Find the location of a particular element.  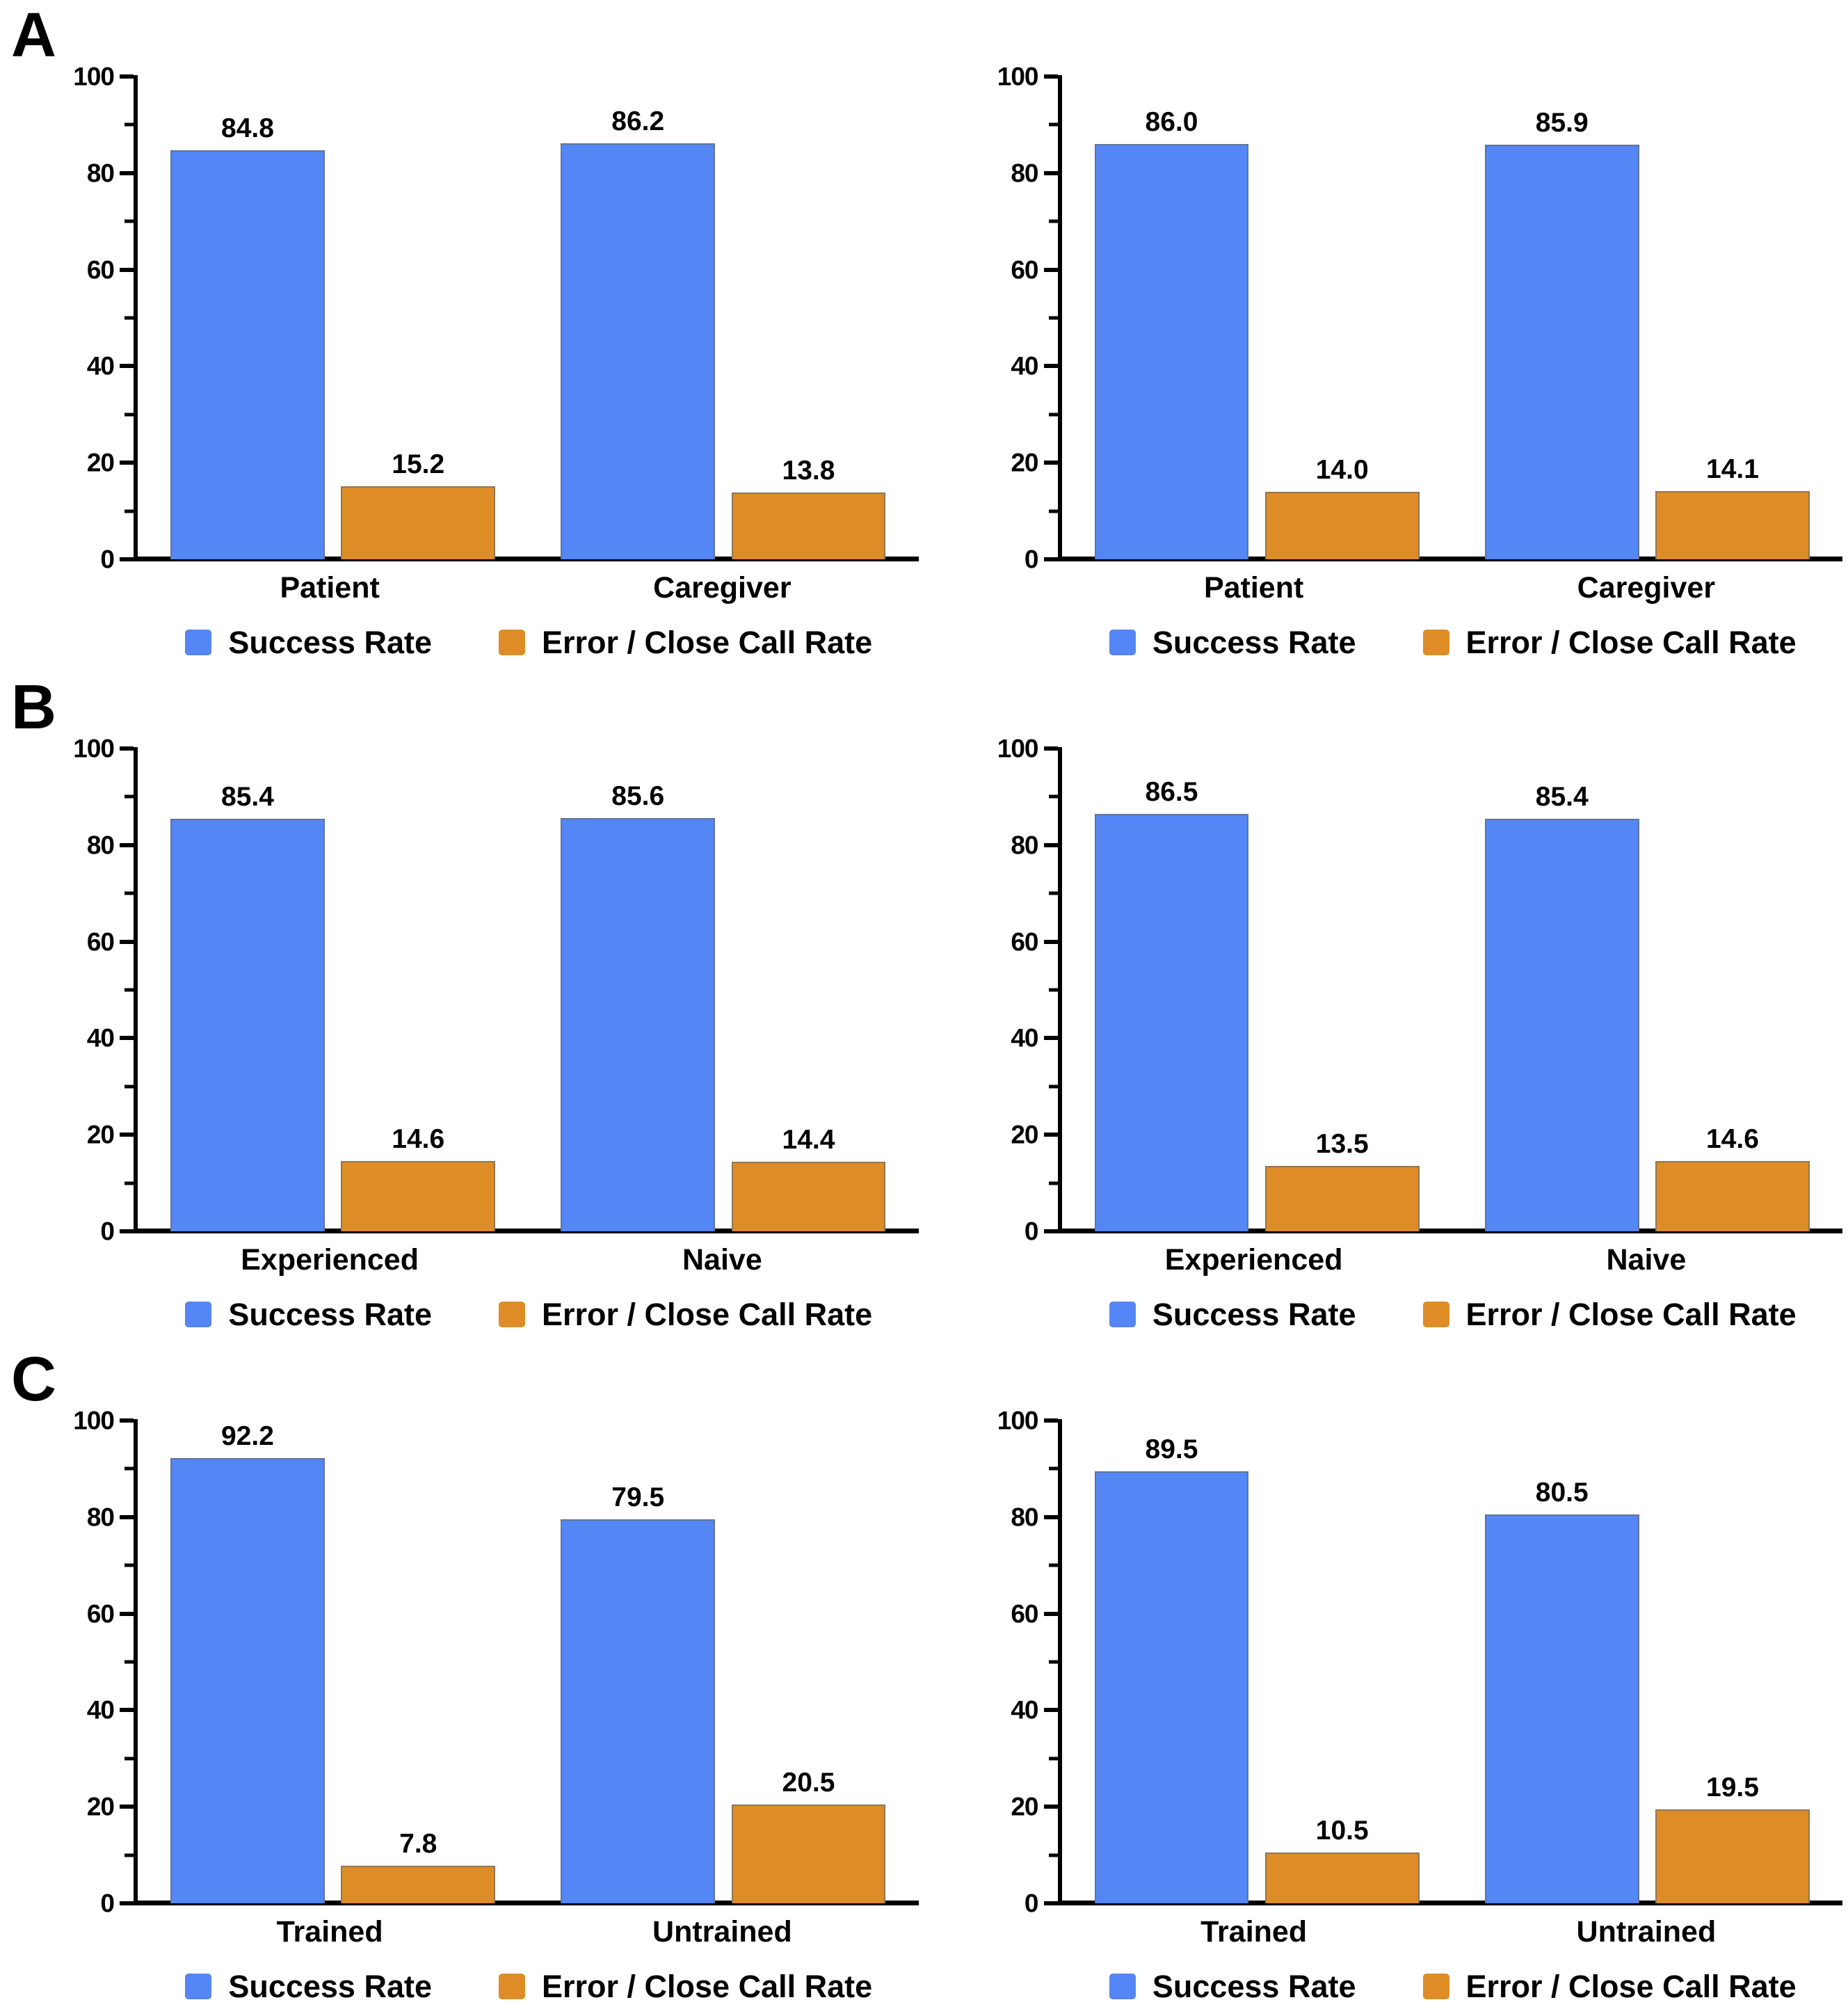

bar-group: 85.9 14.1 is located at coordinates (1647, 318).